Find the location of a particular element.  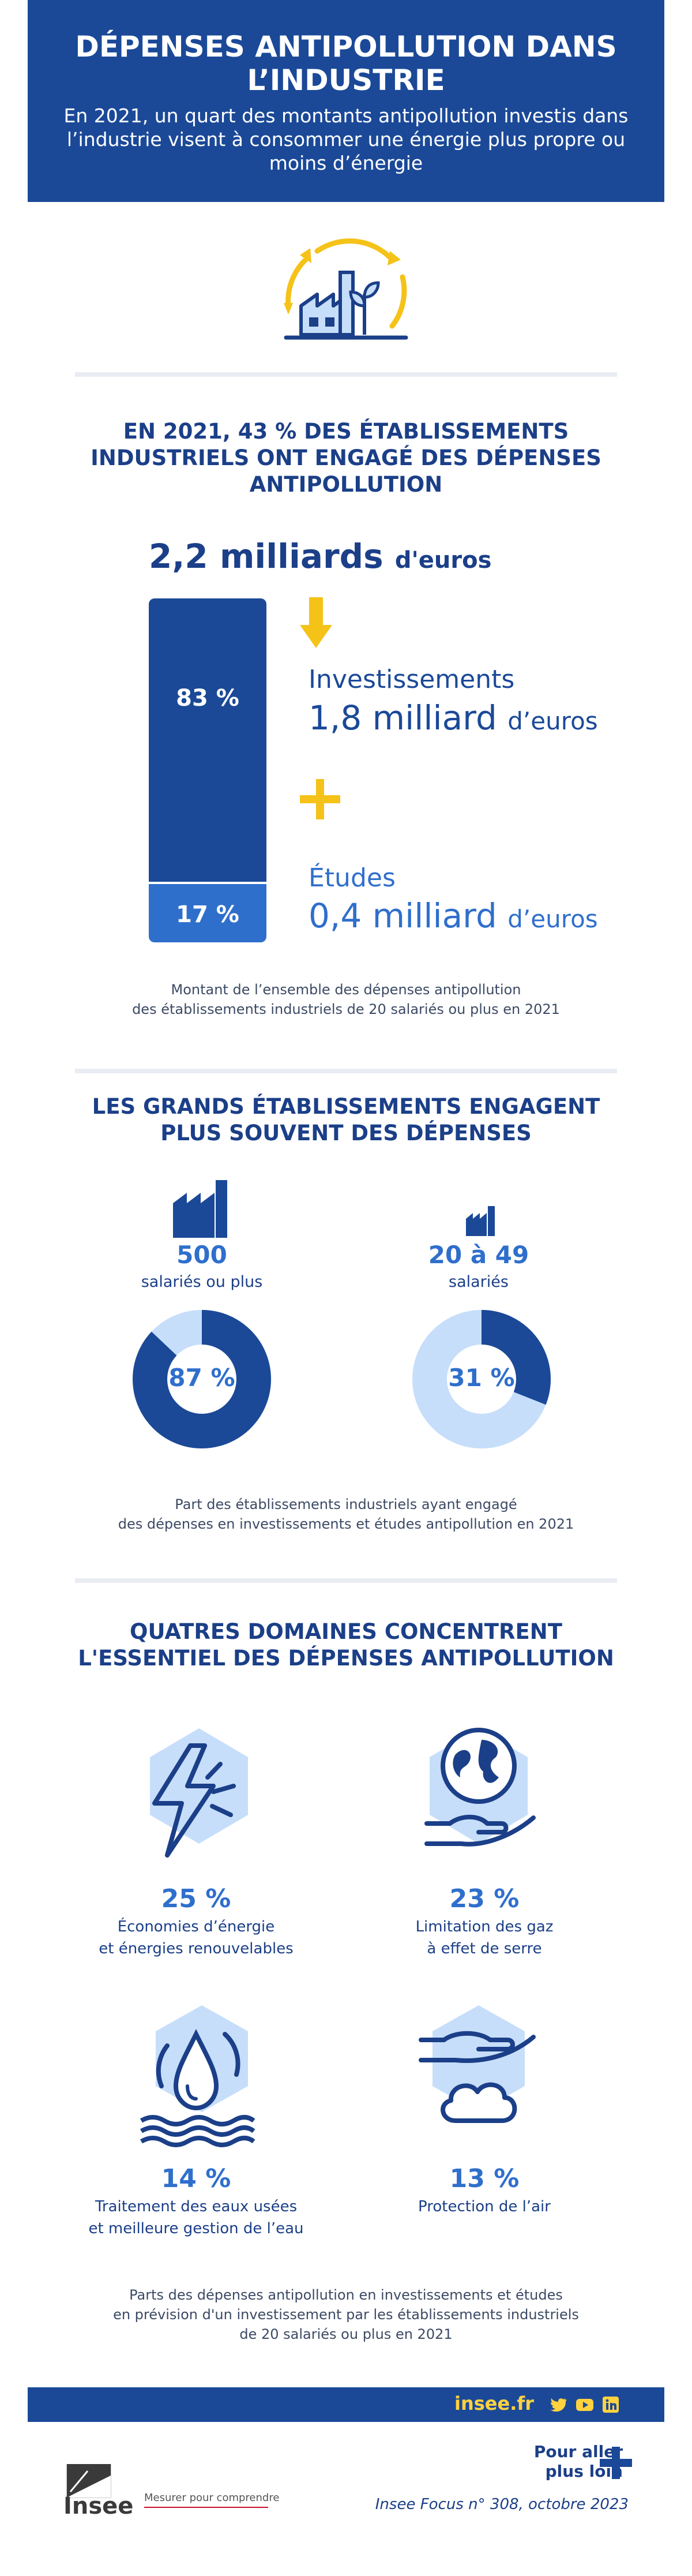

small-share-label: 31 % is located at coordinates (481, 1378).